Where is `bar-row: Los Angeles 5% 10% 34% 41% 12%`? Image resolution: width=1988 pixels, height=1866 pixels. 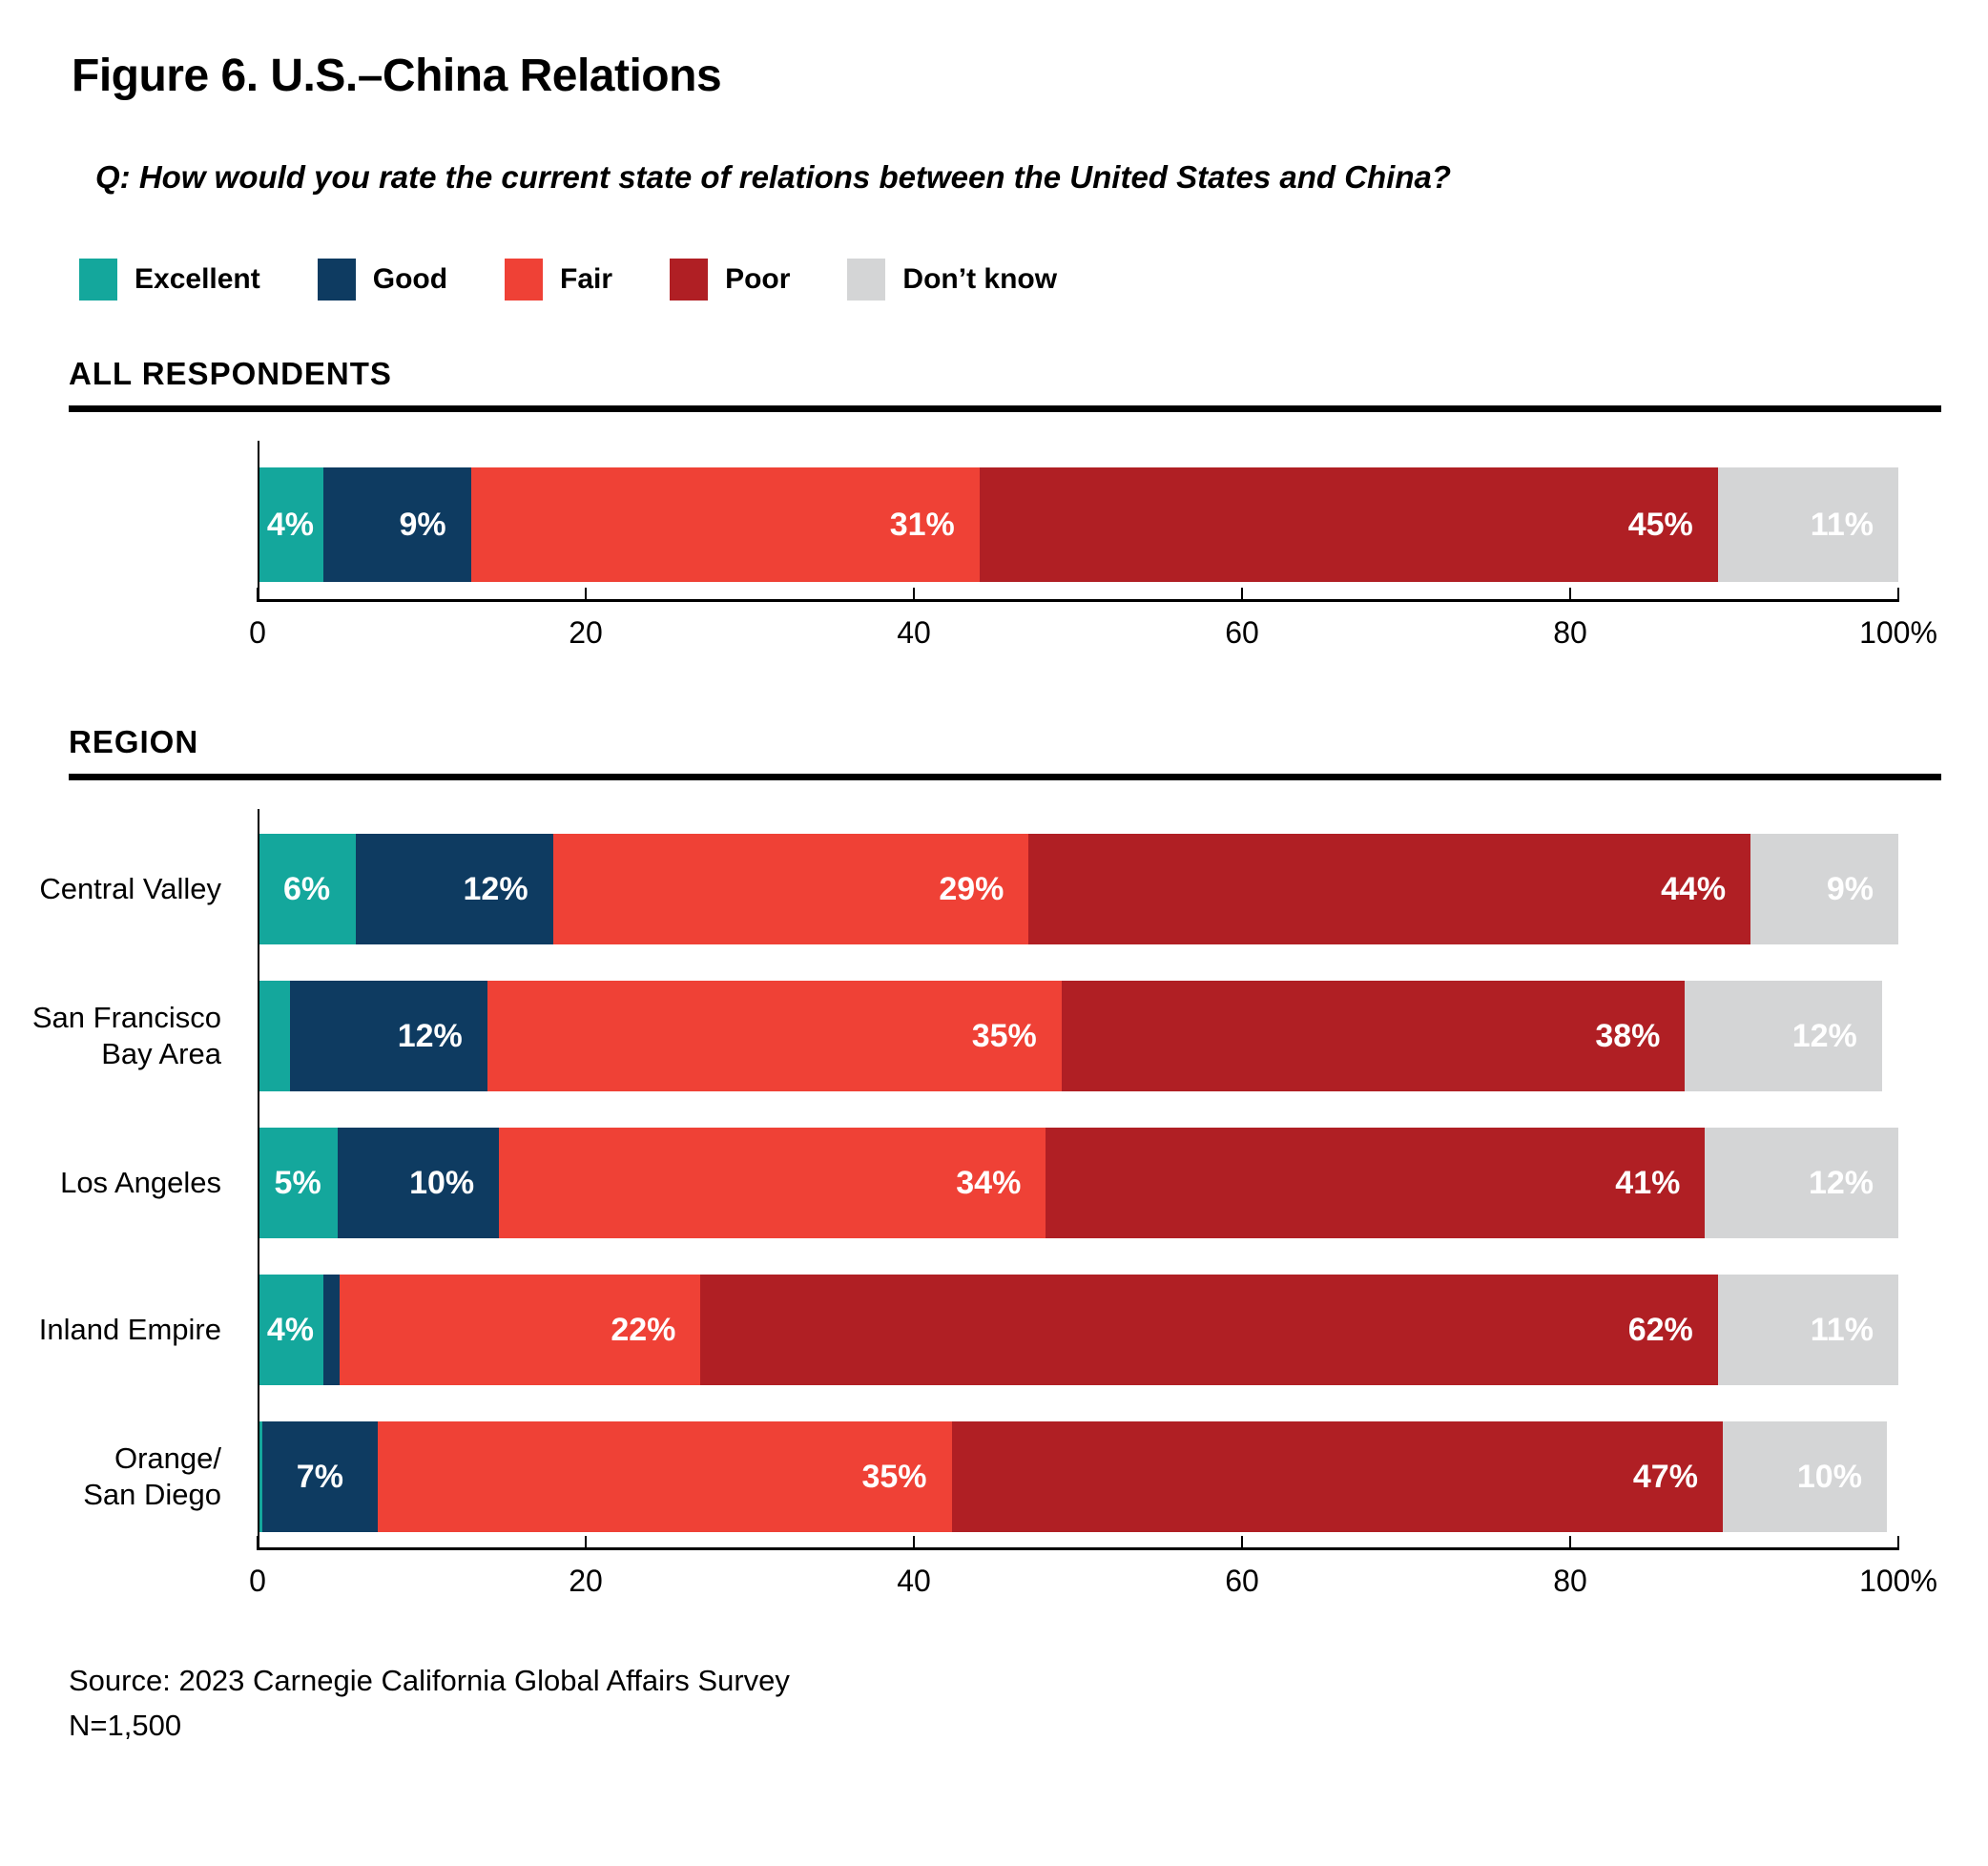 bar-row: Los Angeles 5% 10% 34% 41% 12% is located at coordinates (949, 1183).